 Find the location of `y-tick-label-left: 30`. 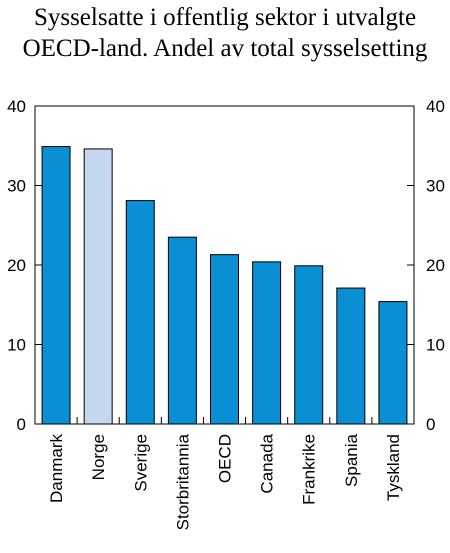

y-tick-label-left: 30 is located at coordinates (16, 186).